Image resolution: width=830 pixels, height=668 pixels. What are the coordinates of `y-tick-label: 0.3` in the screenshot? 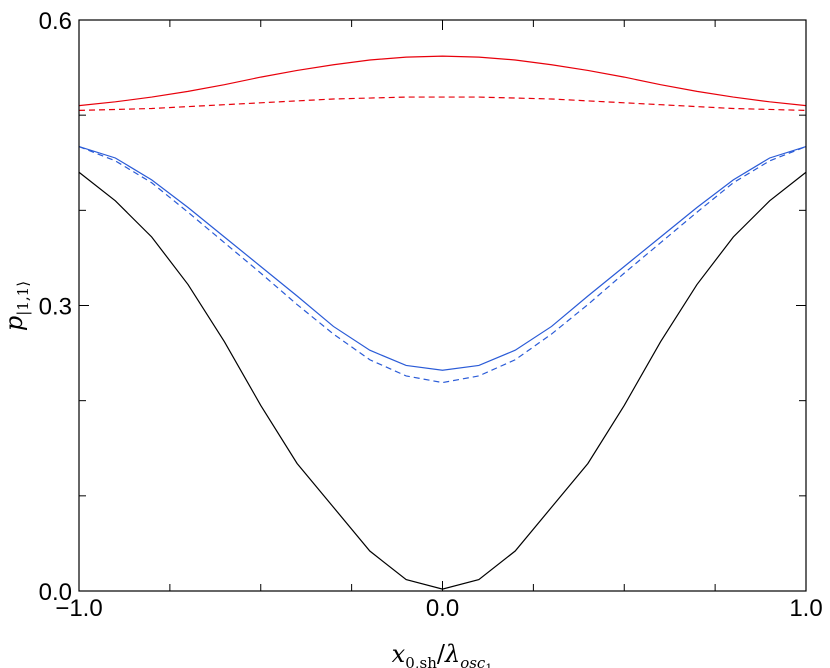 It's located at (55, 307).